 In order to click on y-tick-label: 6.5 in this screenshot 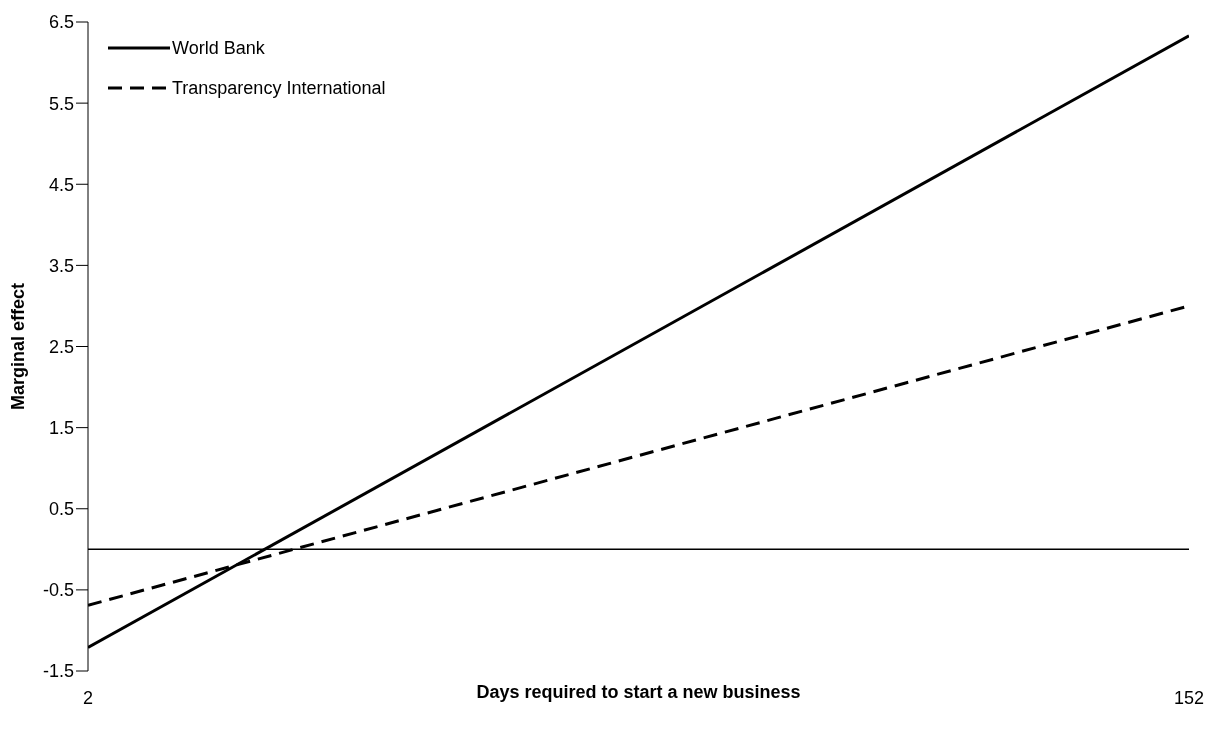, I will do `click(61, 22)`.